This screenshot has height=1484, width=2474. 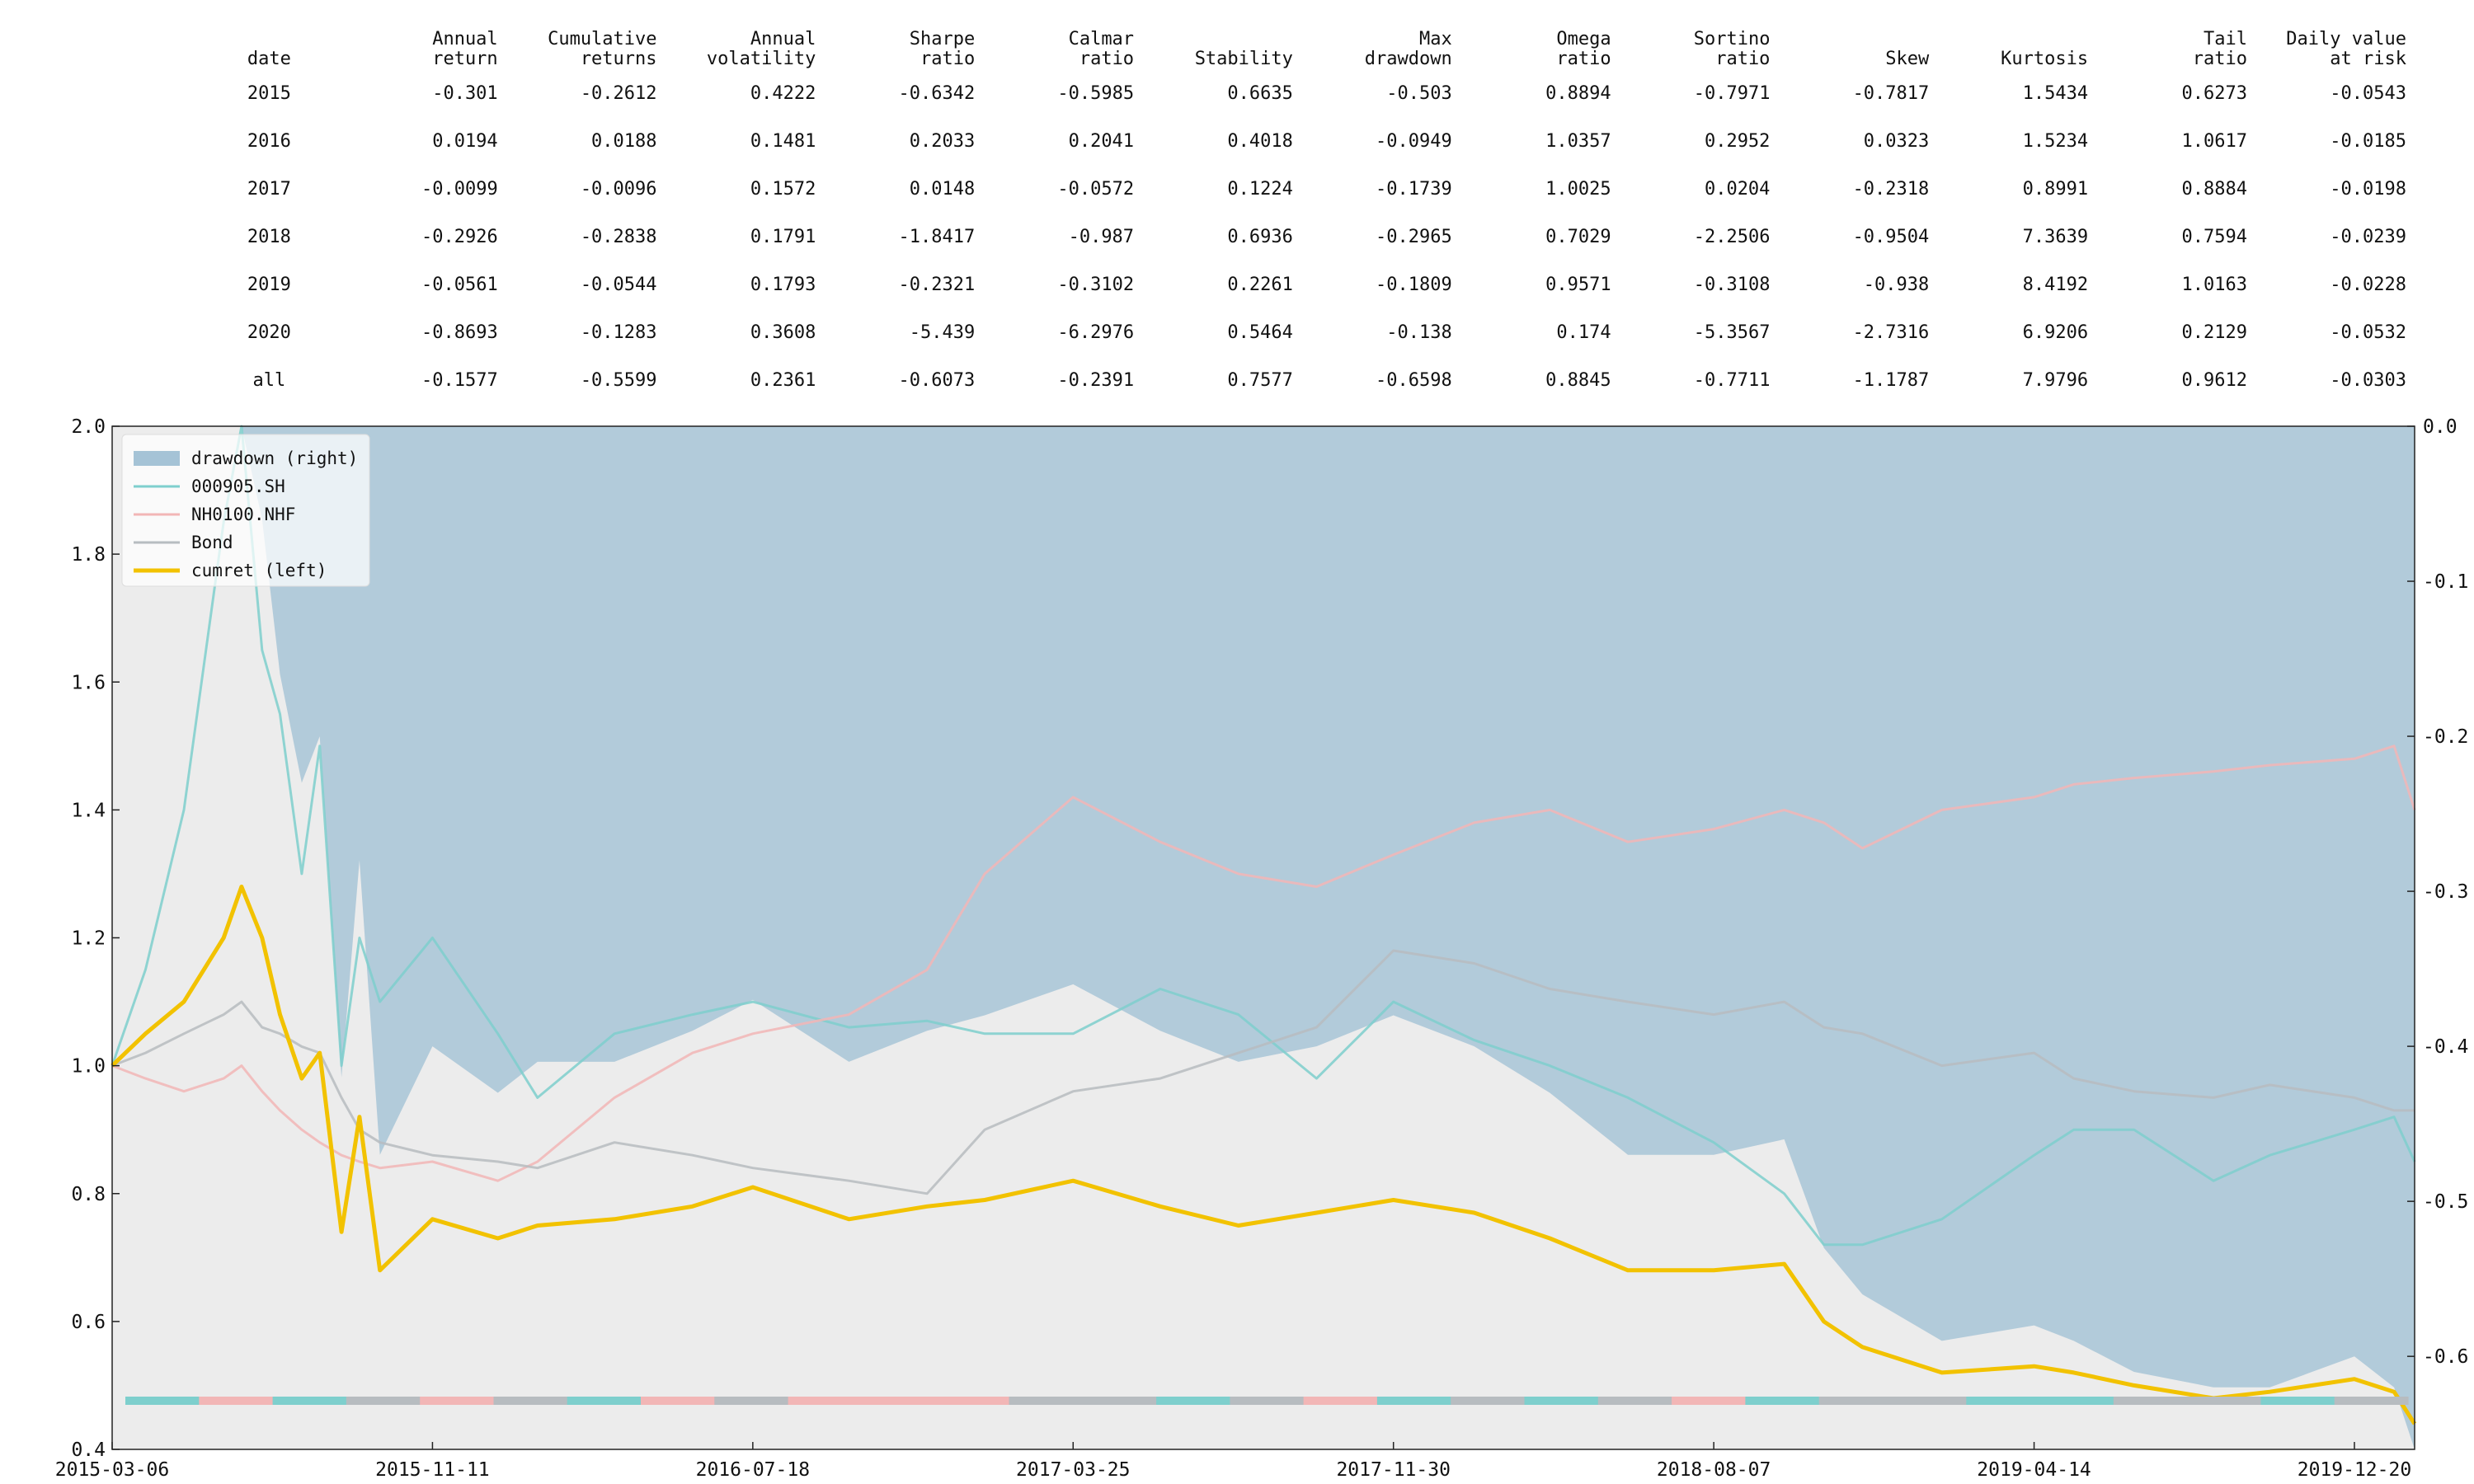 I want to click on x-tick-label: 2015-11-11, so click(x=432, y=1470).